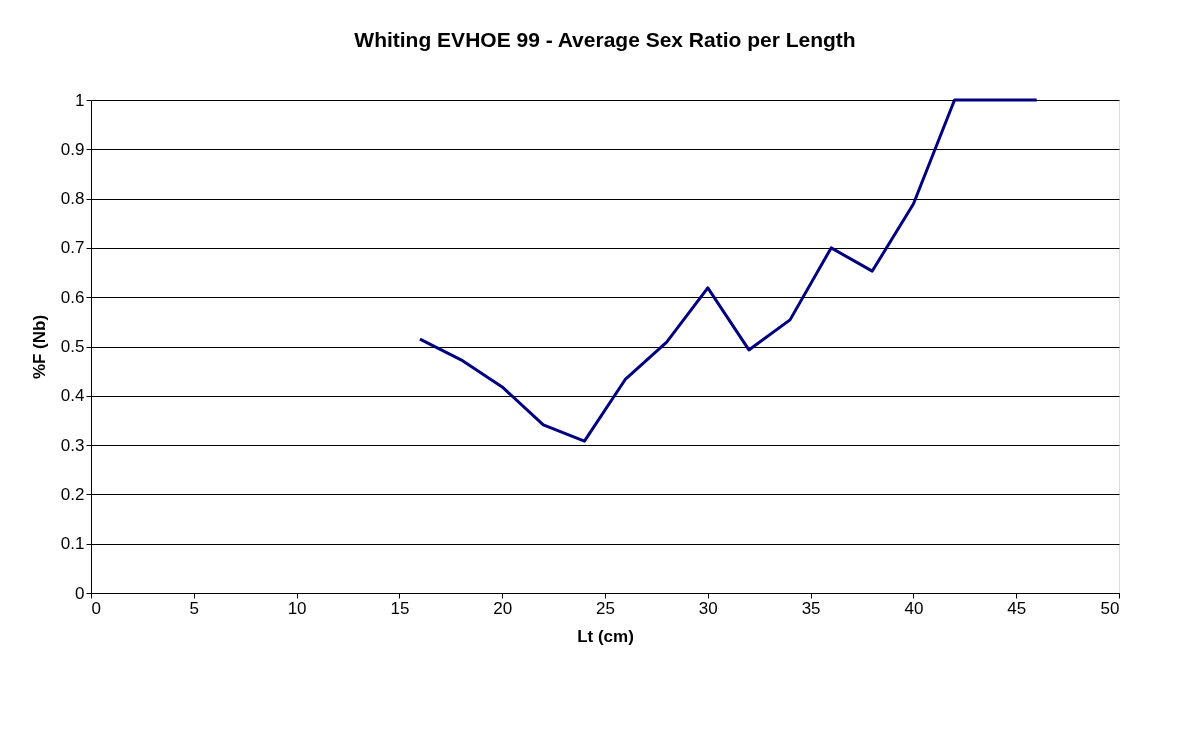 The width and height of the screenshot is (1192, 752). What do you see at coordinates (605, 636) in the screenshot?
I see `x-axis-title: Lt (cm)` at bounding box center [605, 636].